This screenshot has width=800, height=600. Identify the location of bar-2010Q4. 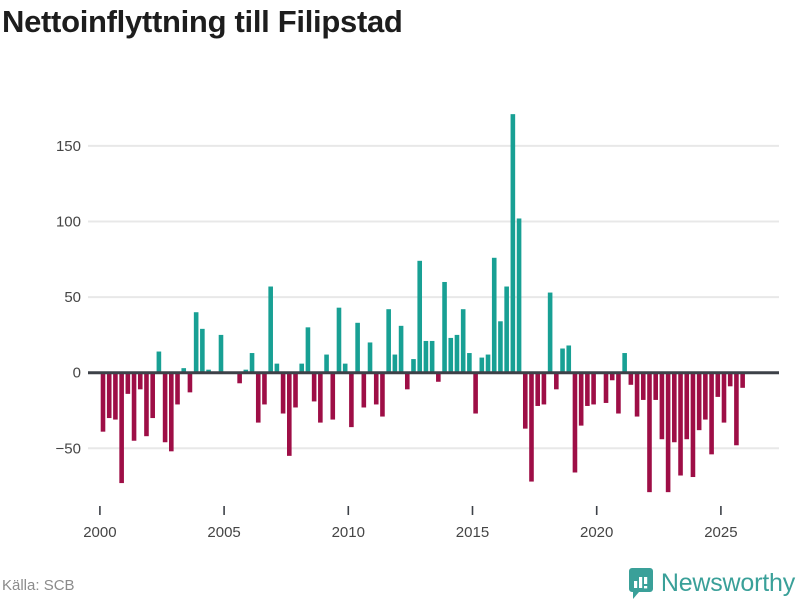
(370, 357).